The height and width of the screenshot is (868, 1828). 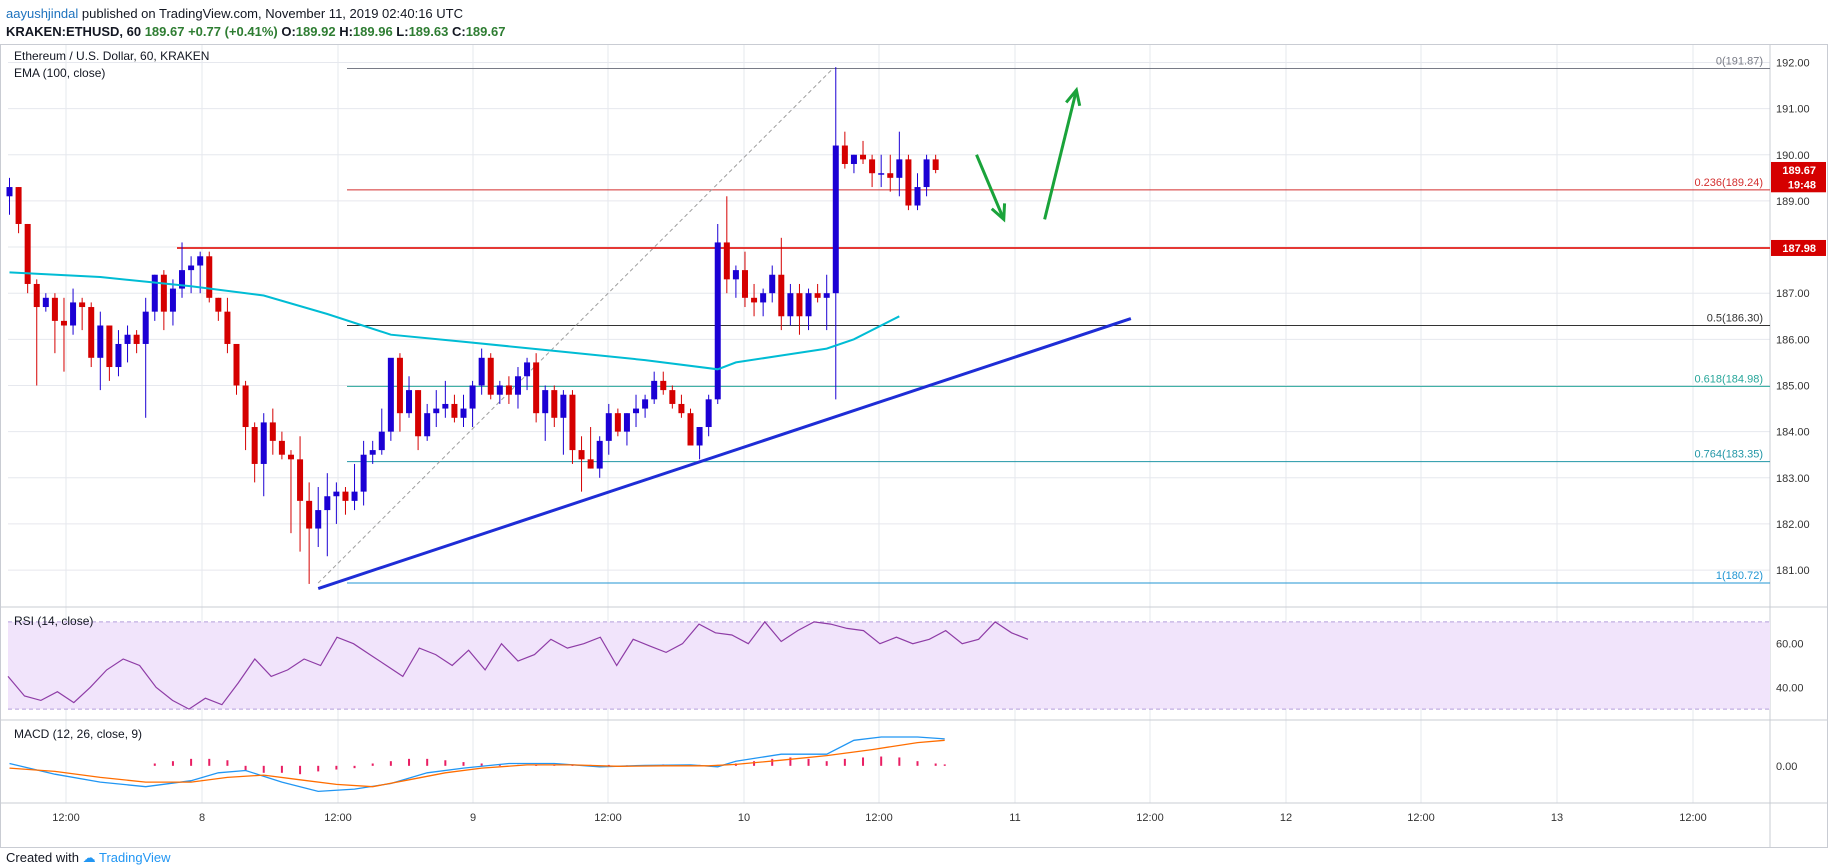 I want to click on open-value: 189.92, so click(x=315, y=31).